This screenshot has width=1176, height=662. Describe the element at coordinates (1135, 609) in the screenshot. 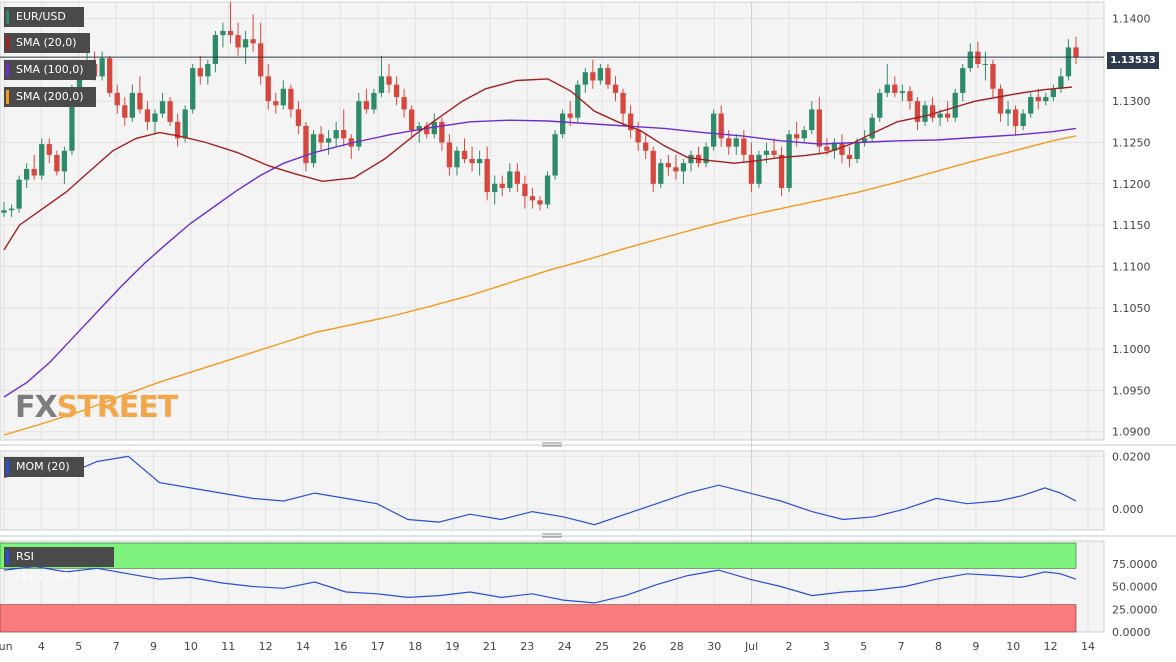

I see `rsi-y-tick-label: 25.0000` at that location.